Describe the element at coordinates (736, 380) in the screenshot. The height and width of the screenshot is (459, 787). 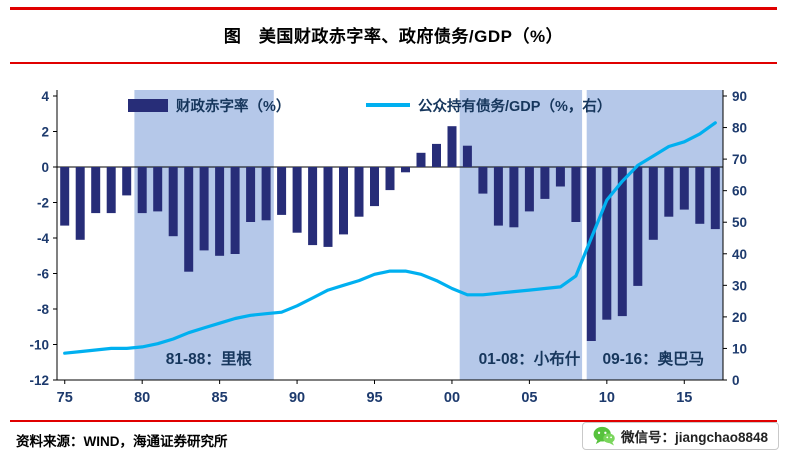
I see `right-axis-tick-label: 0` at that location.